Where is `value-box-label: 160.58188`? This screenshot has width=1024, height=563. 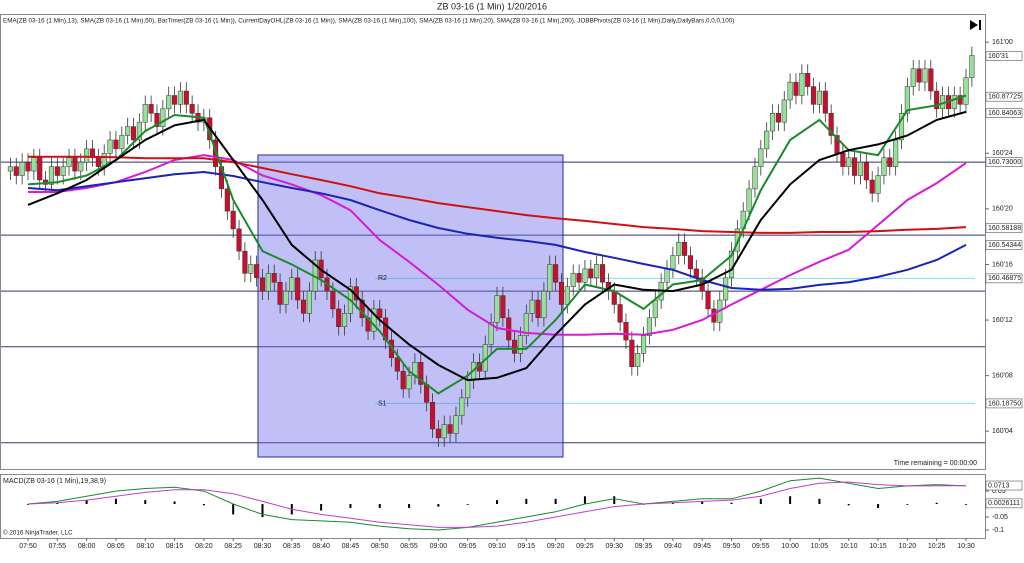 value-box-label: 160.58188 is located at coordinates (1004, 228).